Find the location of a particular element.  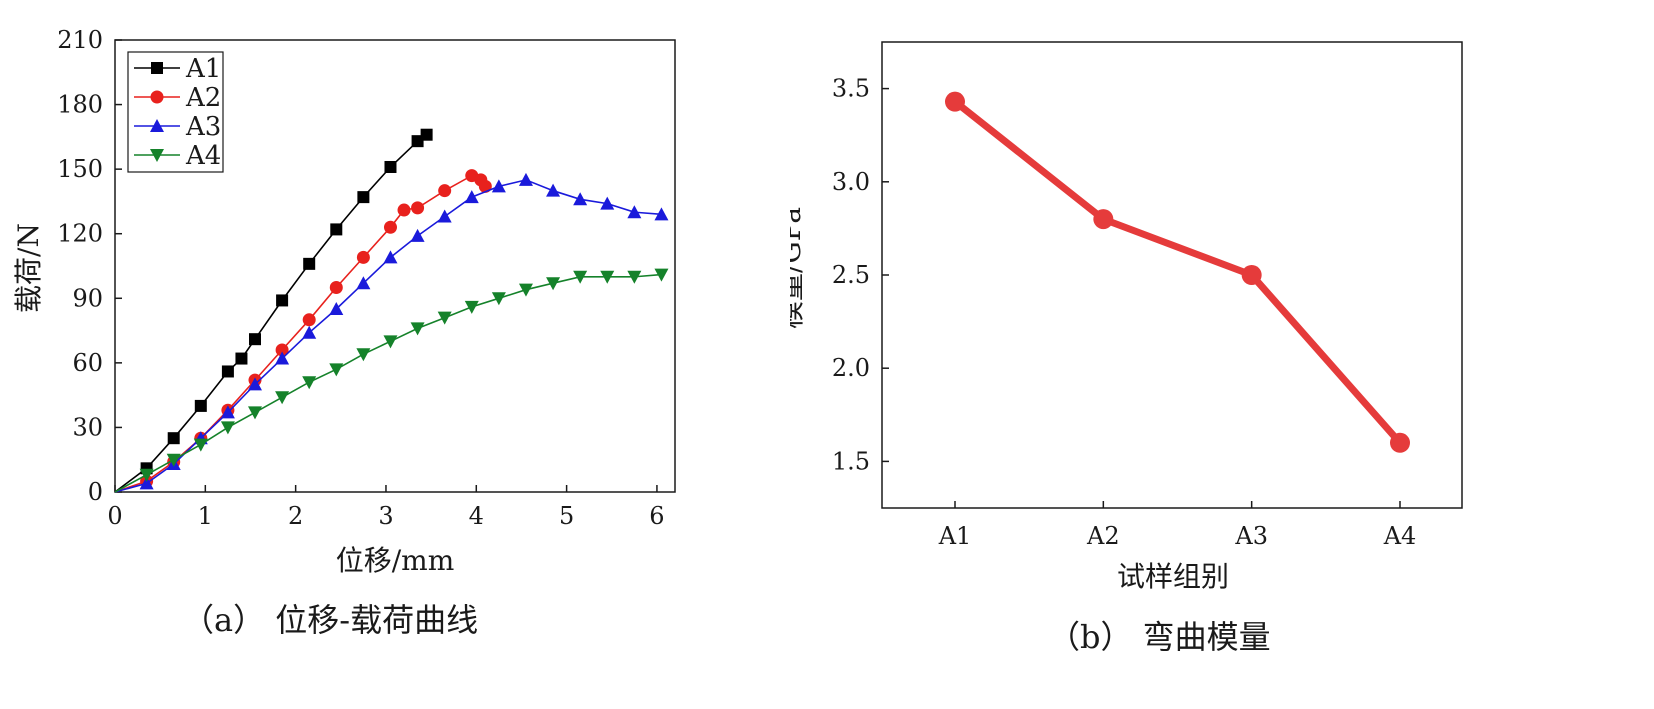

left-legend-label: A1 is located at coordinates (203, 69).